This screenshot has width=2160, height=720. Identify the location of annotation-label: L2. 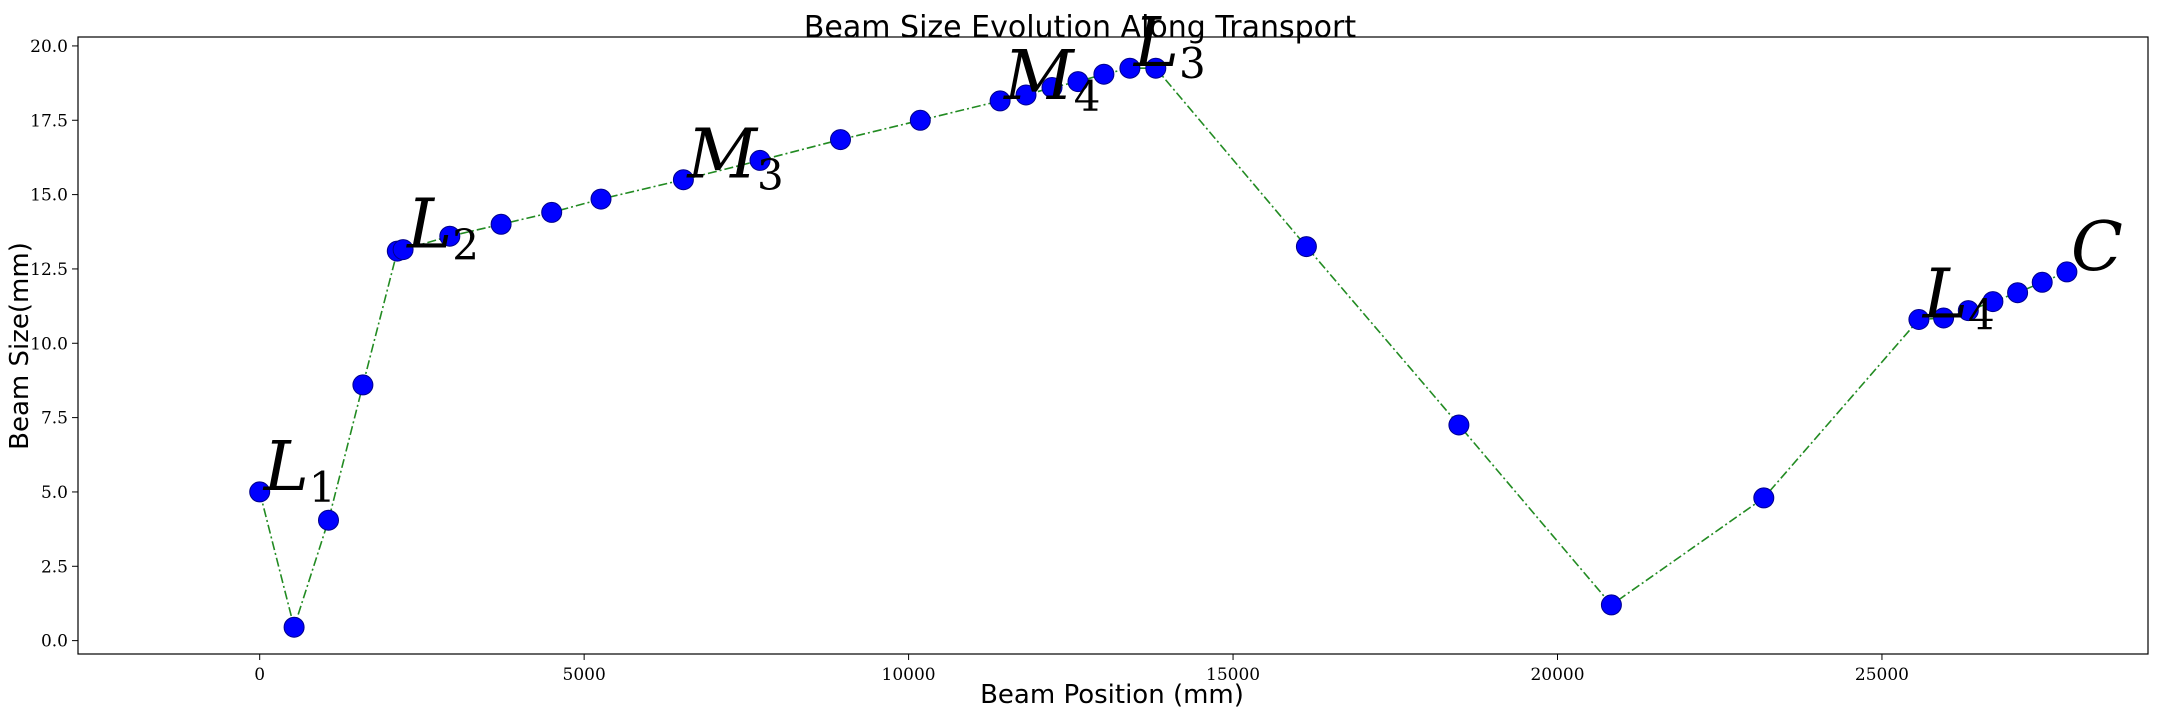
(442, 228).